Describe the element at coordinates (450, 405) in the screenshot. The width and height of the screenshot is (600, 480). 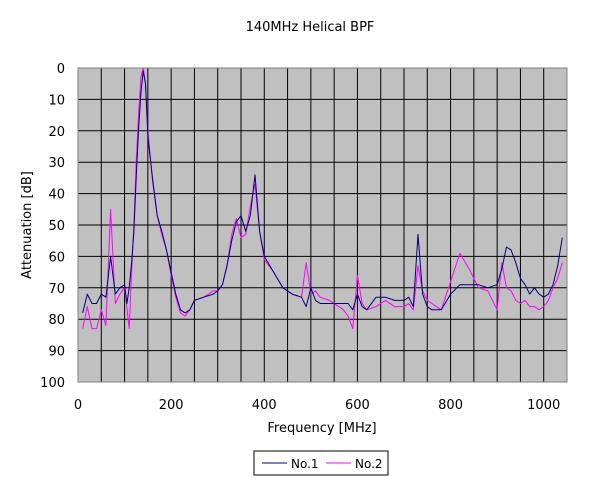
I see `x-tick-label: 800` at that location.